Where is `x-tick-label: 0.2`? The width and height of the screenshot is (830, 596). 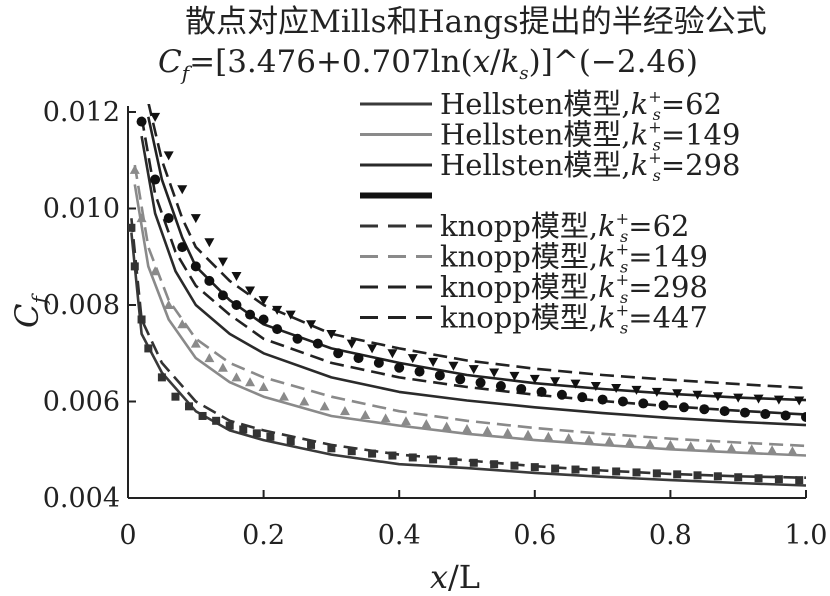
x-tick-label: 0.2 is located at coordinates (263, 535).